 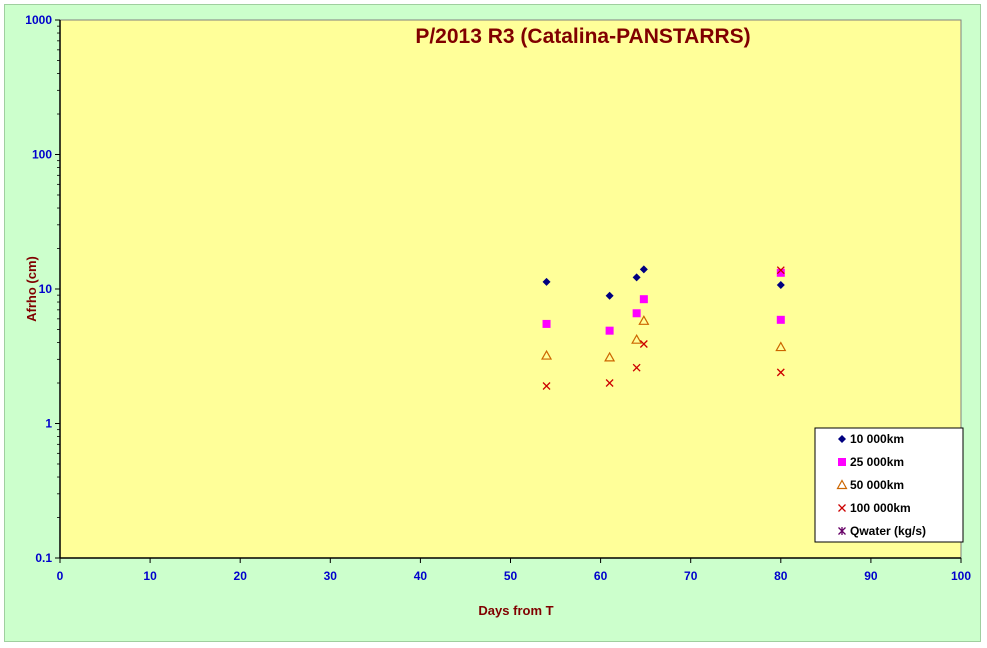 I want to click on chart-title: P/2013 R3 (Catalina-PANSTARRS), so click(x=582, y=36).